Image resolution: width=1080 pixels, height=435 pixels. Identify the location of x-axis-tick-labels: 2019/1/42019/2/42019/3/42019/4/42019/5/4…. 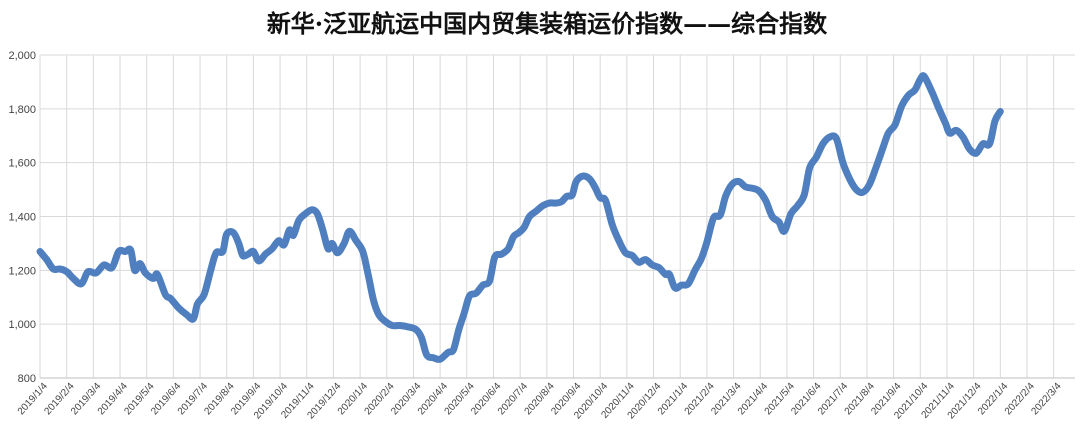
(540, 401).